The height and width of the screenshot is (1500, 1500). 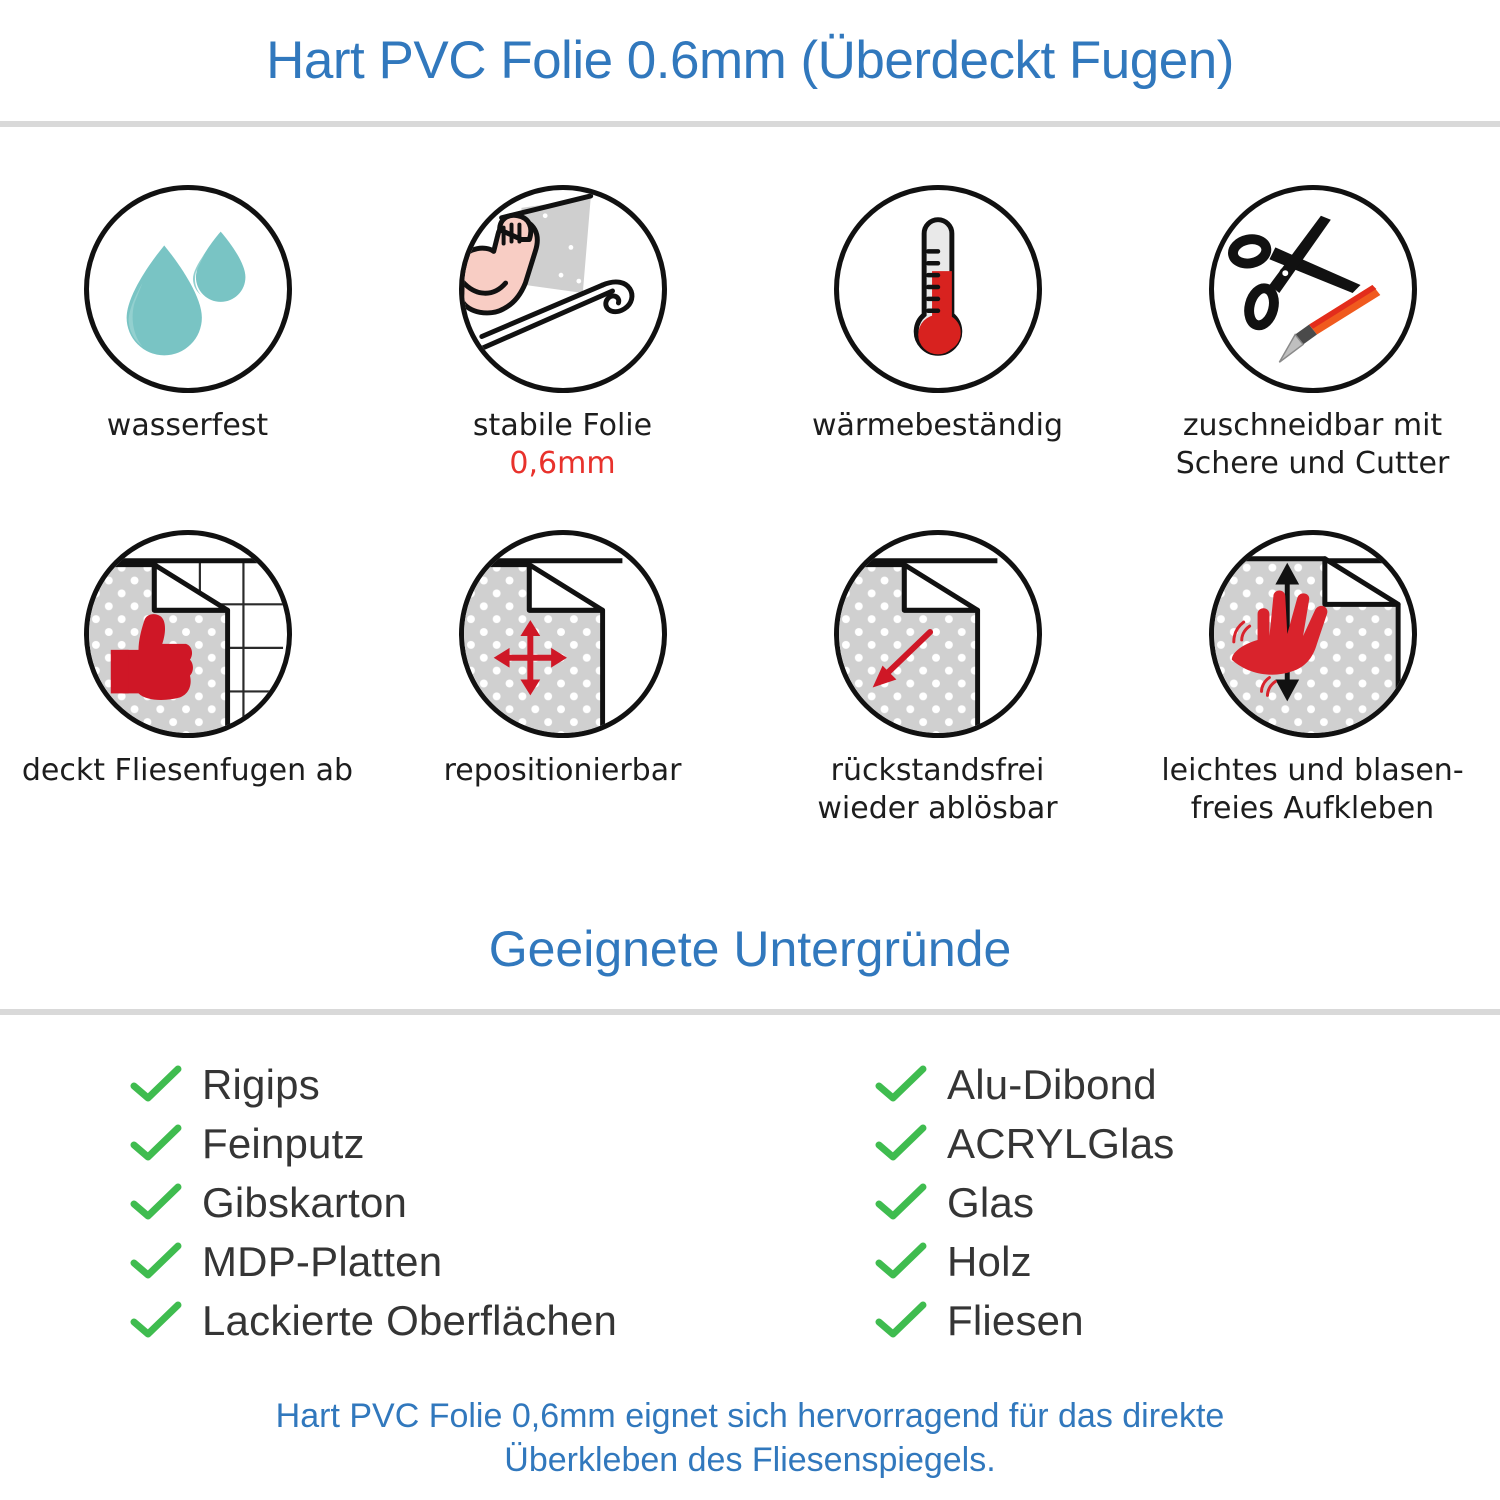 I want to click on list-item: Feinputz, so click(x=440, y=1143).